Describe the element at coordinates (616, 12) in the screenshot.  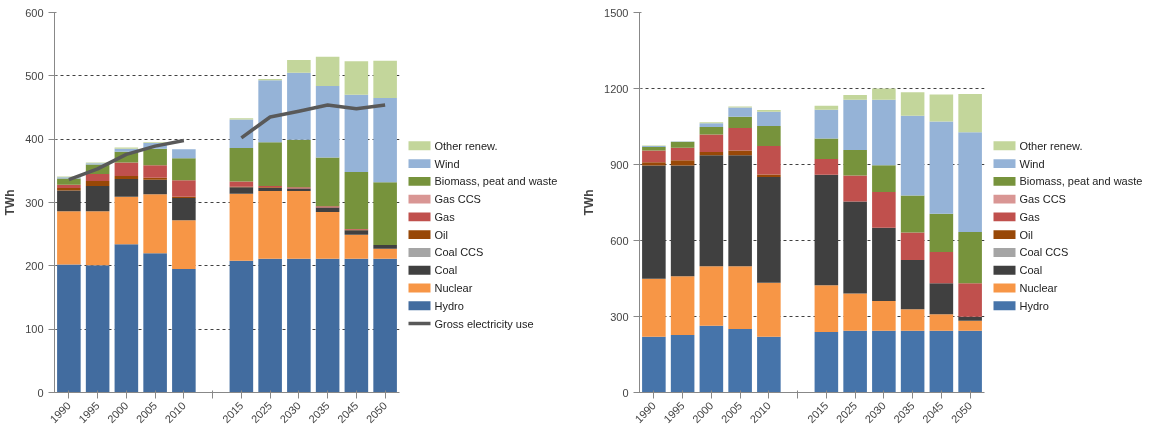
I see `y-tick-label: 1500` at that location.